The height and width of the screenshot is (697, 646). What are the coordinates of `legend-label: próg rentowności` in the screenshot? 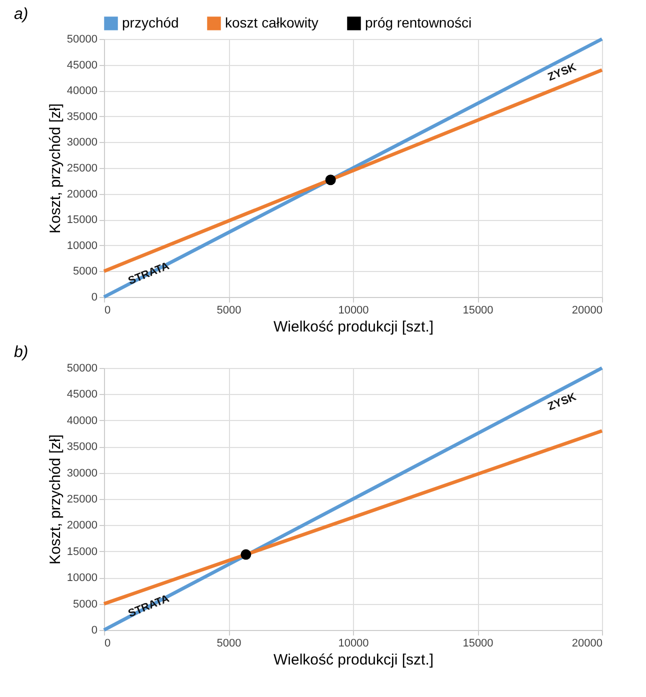 It's located at (418, 22).